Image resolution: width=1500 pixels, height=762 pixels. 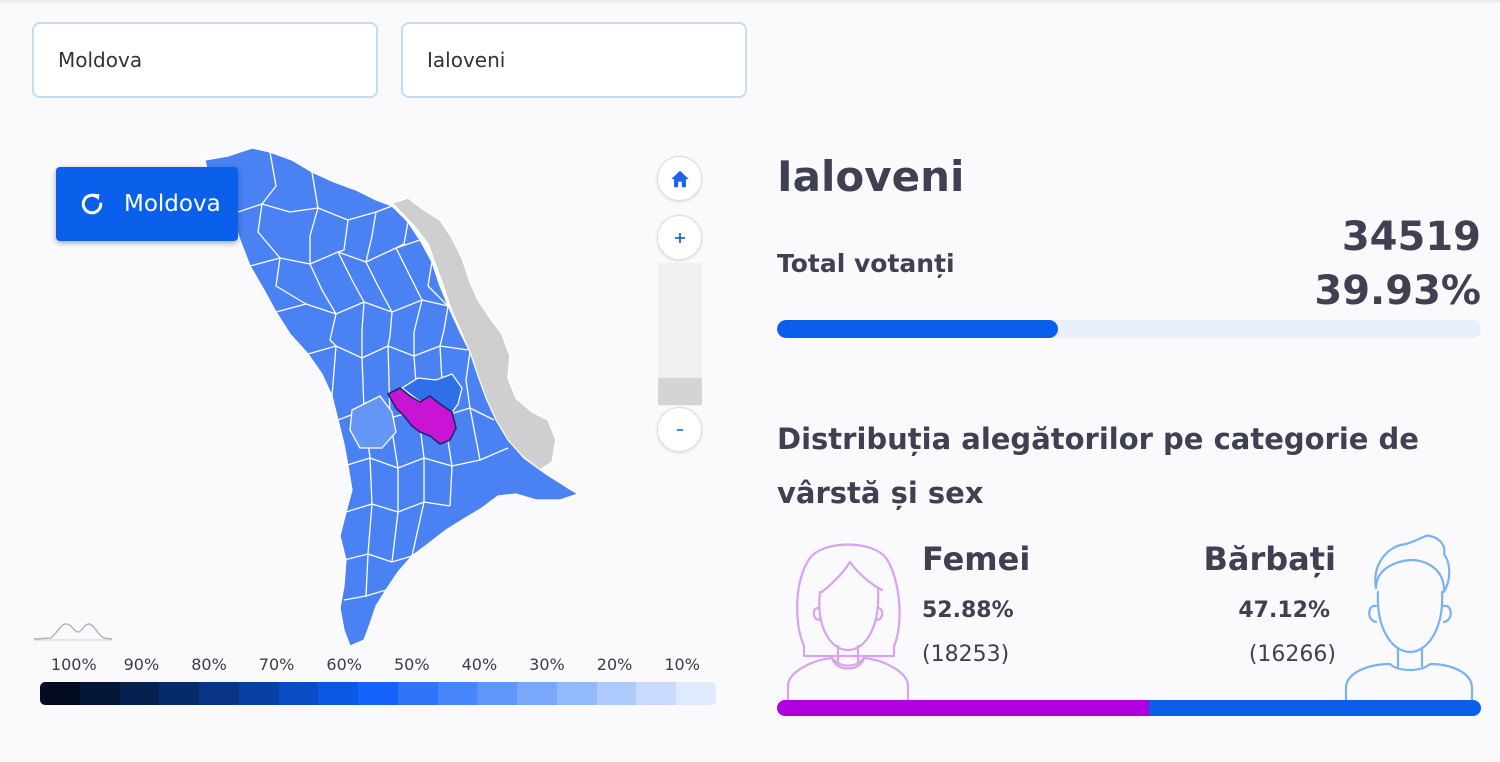 What do you see at coordinates (866, 263) in the screenshot?
I see `total-voters-label: Total votanți` at bounding box center [866, 263].